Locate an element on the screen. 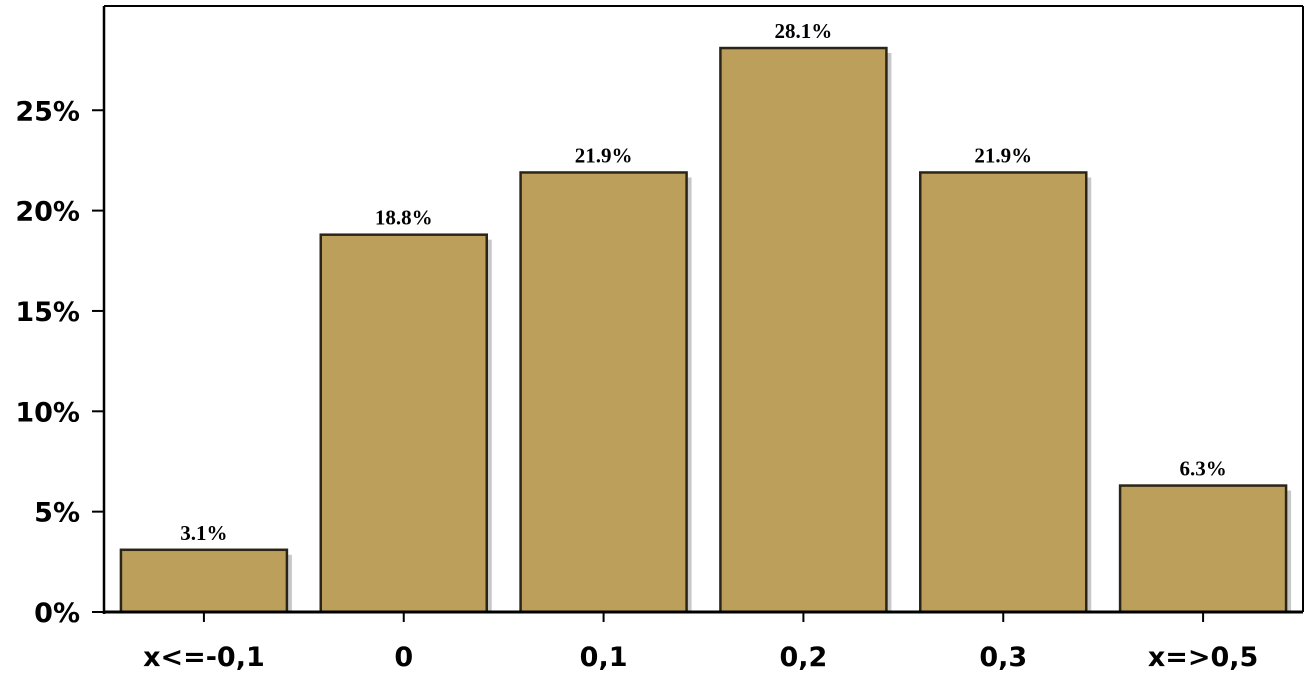 This screenshot has width=1307, height=682. y-tick-label-3: 15% is located at coordinates (47, 312).